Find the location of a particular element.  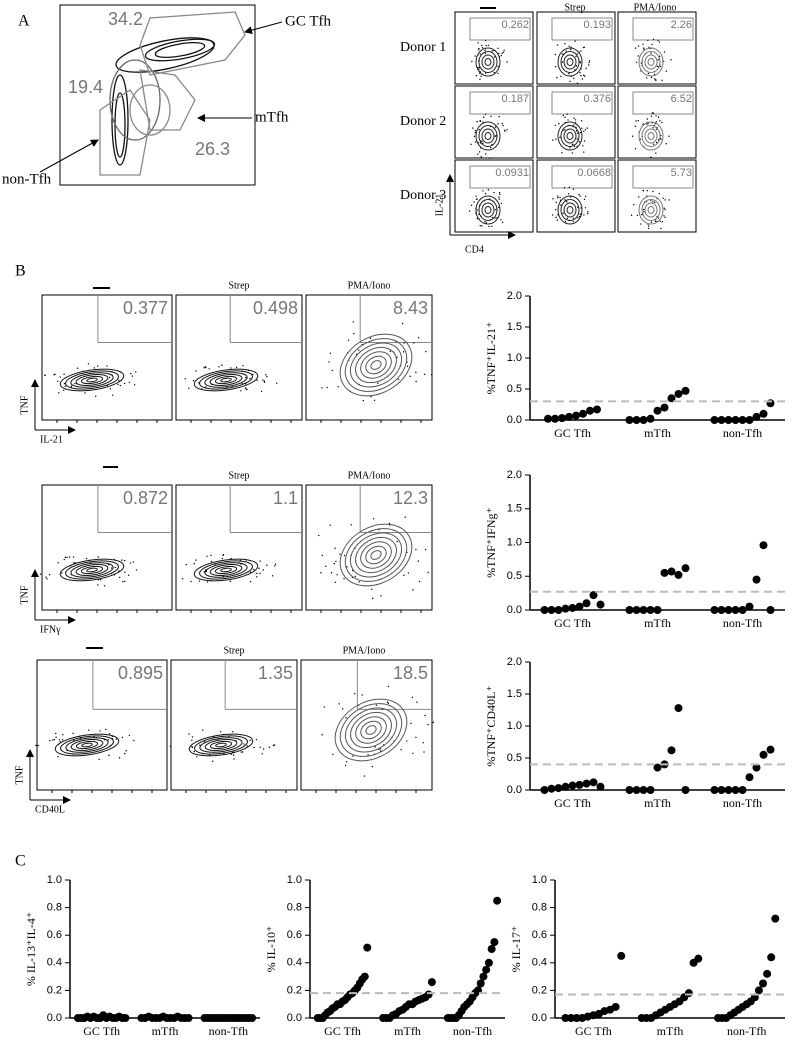

flow-frame is located at coordinates (107, 357).